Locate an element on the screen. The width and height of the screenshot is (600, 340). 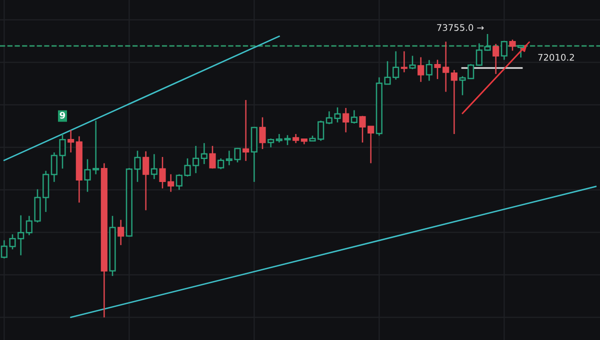
annotation: 9 is located at coordinates (63, 115).